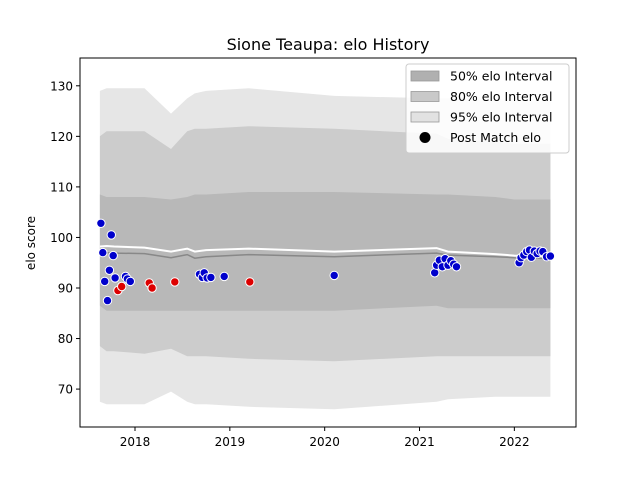 This screenshot has height=480, width=640. What do you see at coordinates (230, 442) in the screenshot?
I see `x-tick-label: 2019` at bounding box center [230, 442].